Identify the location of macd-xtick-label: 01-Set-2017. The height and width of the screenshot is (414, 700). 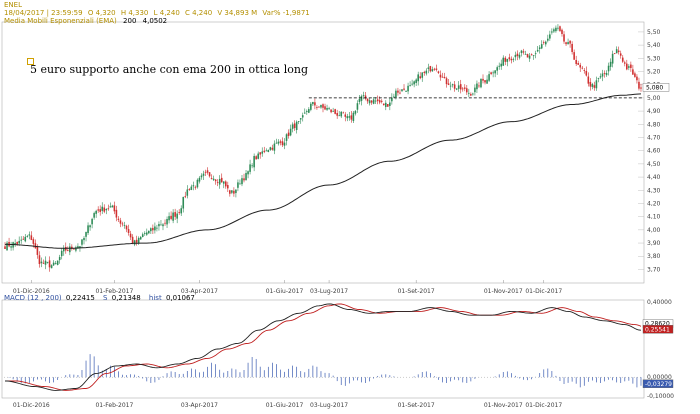
(416, 405).